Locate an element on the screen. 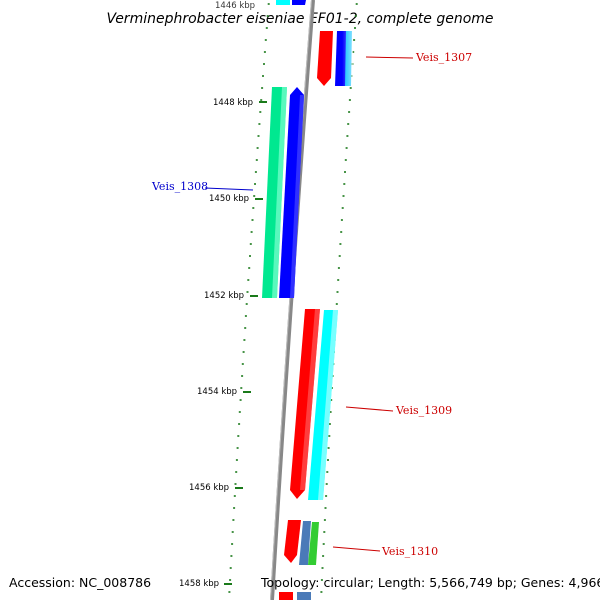 This screenshot has width=600, height=600. gene-label-text: Veis_1307 is located at coordinates (443, 57).